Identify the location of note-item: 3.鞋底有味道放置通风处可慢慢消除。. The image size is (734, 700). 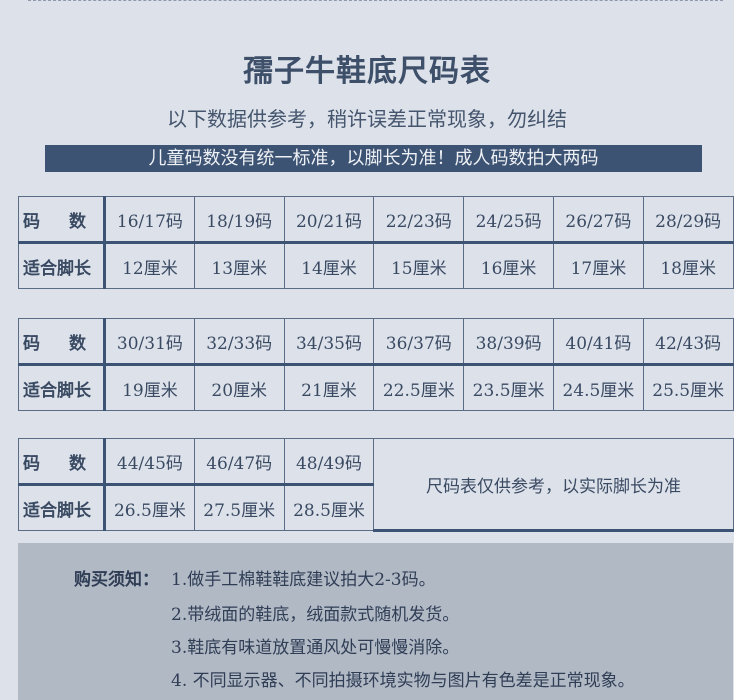
(315, 648).